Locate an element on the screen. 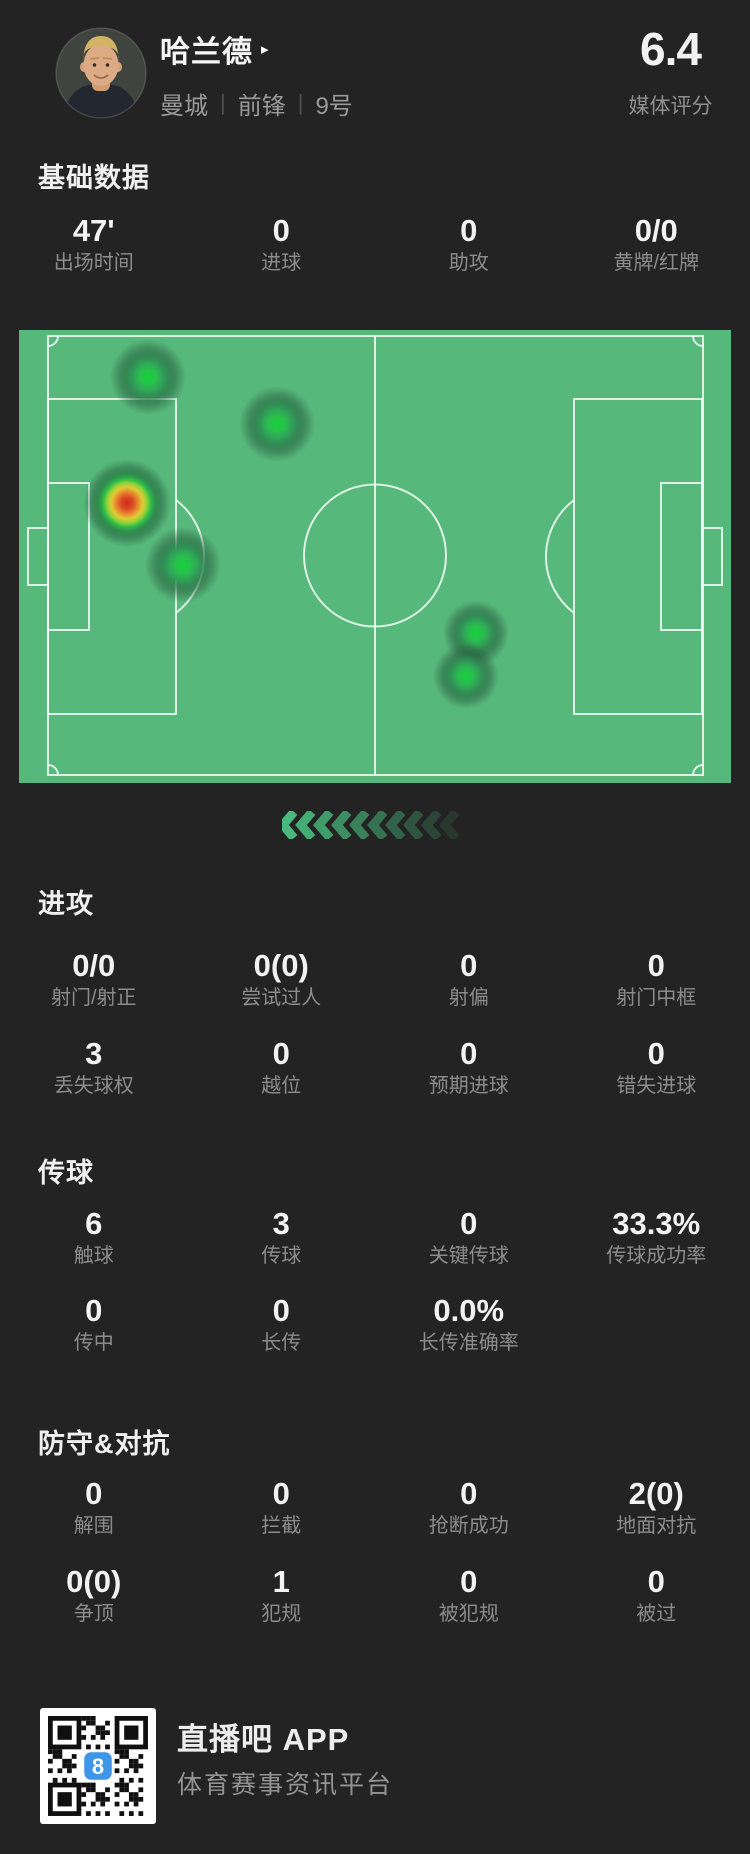  stat-cell: 0 射偏 is located at coordinates (469, 979).